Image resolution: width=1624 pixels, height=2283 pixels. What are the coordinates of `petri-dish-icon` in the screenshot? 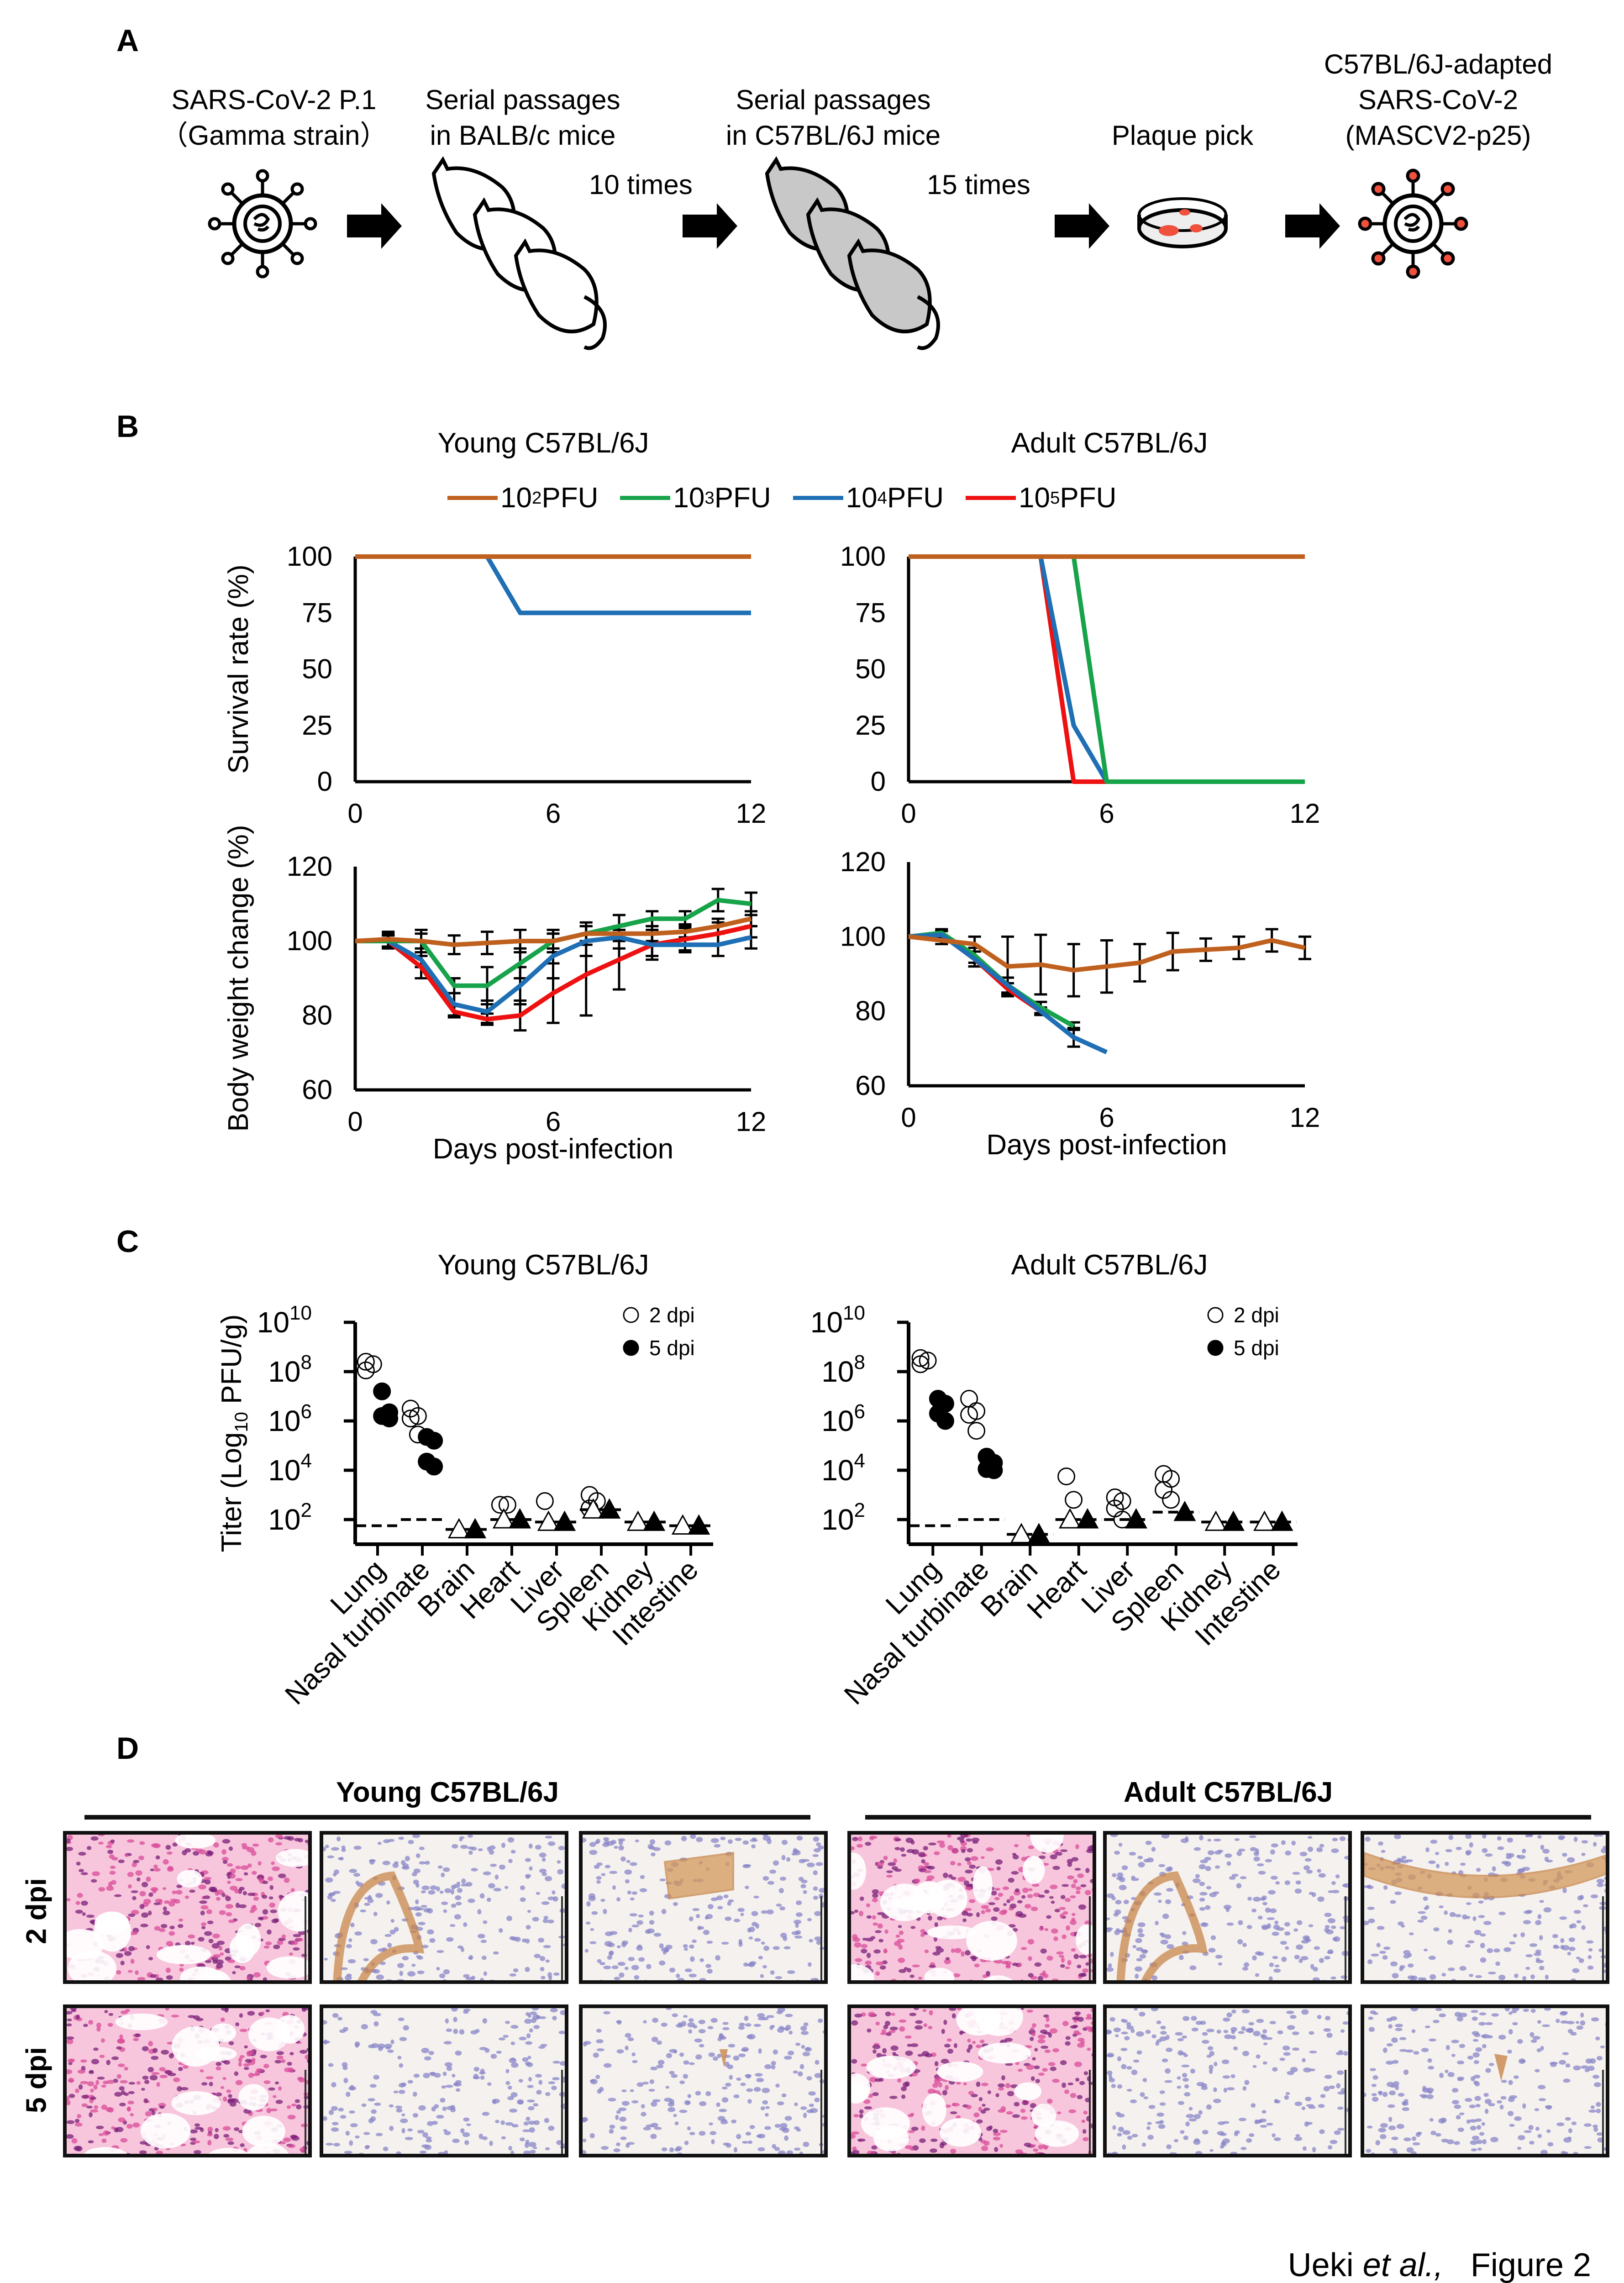 It's located at (1182, 222).